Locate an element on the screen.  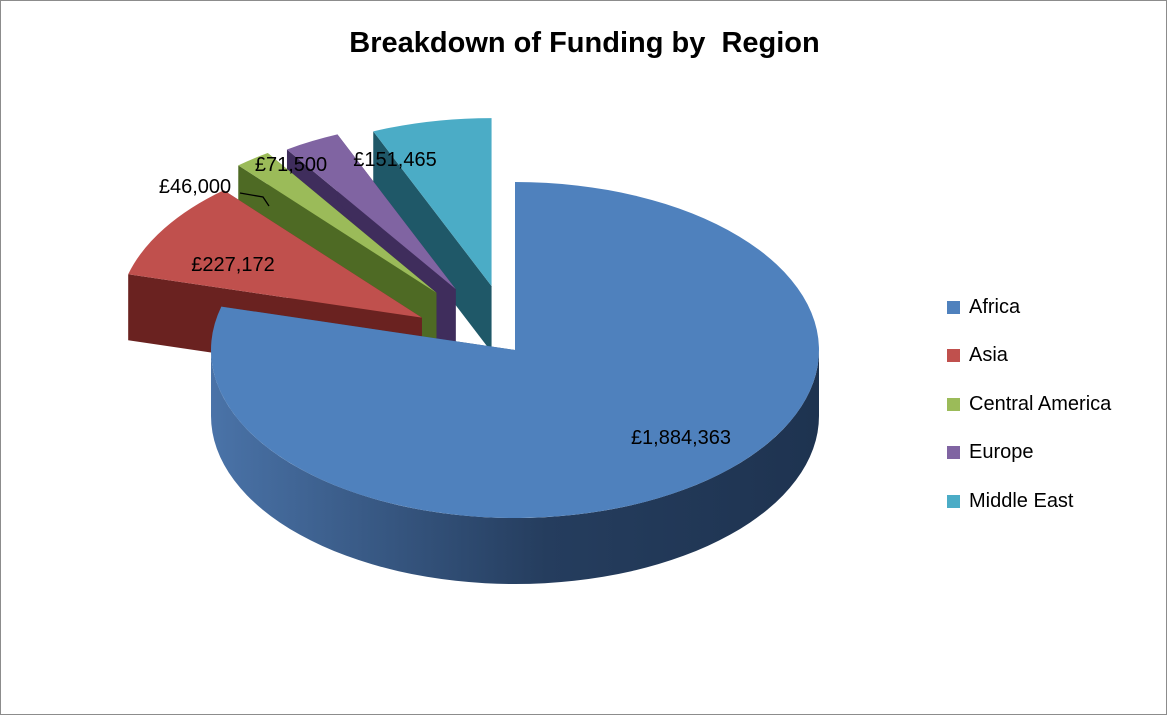
pie-slice-middle-east is located at coordinates (432, 235).